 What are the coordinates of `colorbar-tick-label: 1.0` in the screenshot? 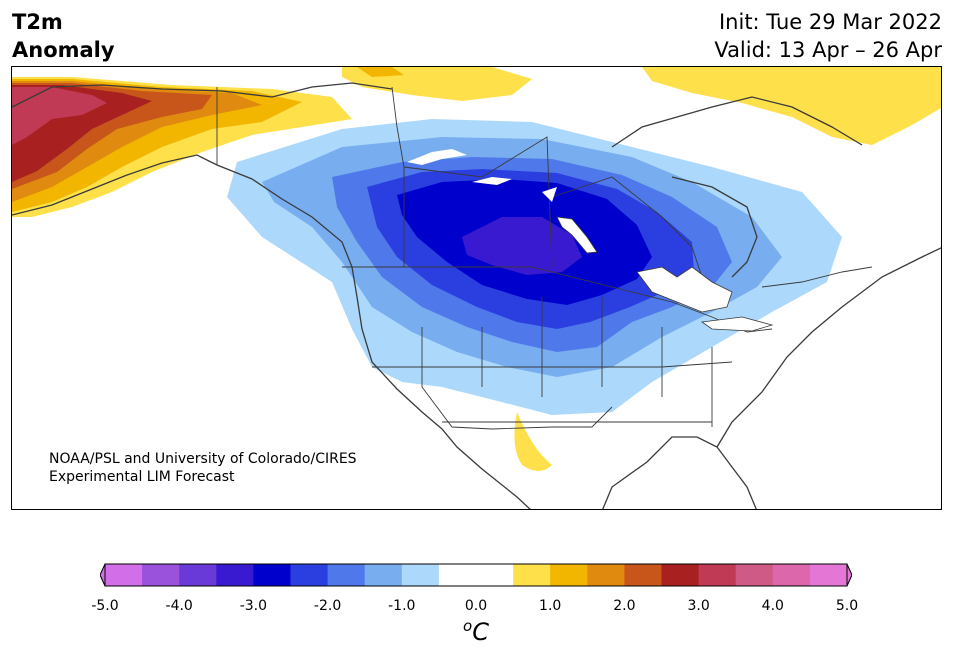 It's located at (550, 606).